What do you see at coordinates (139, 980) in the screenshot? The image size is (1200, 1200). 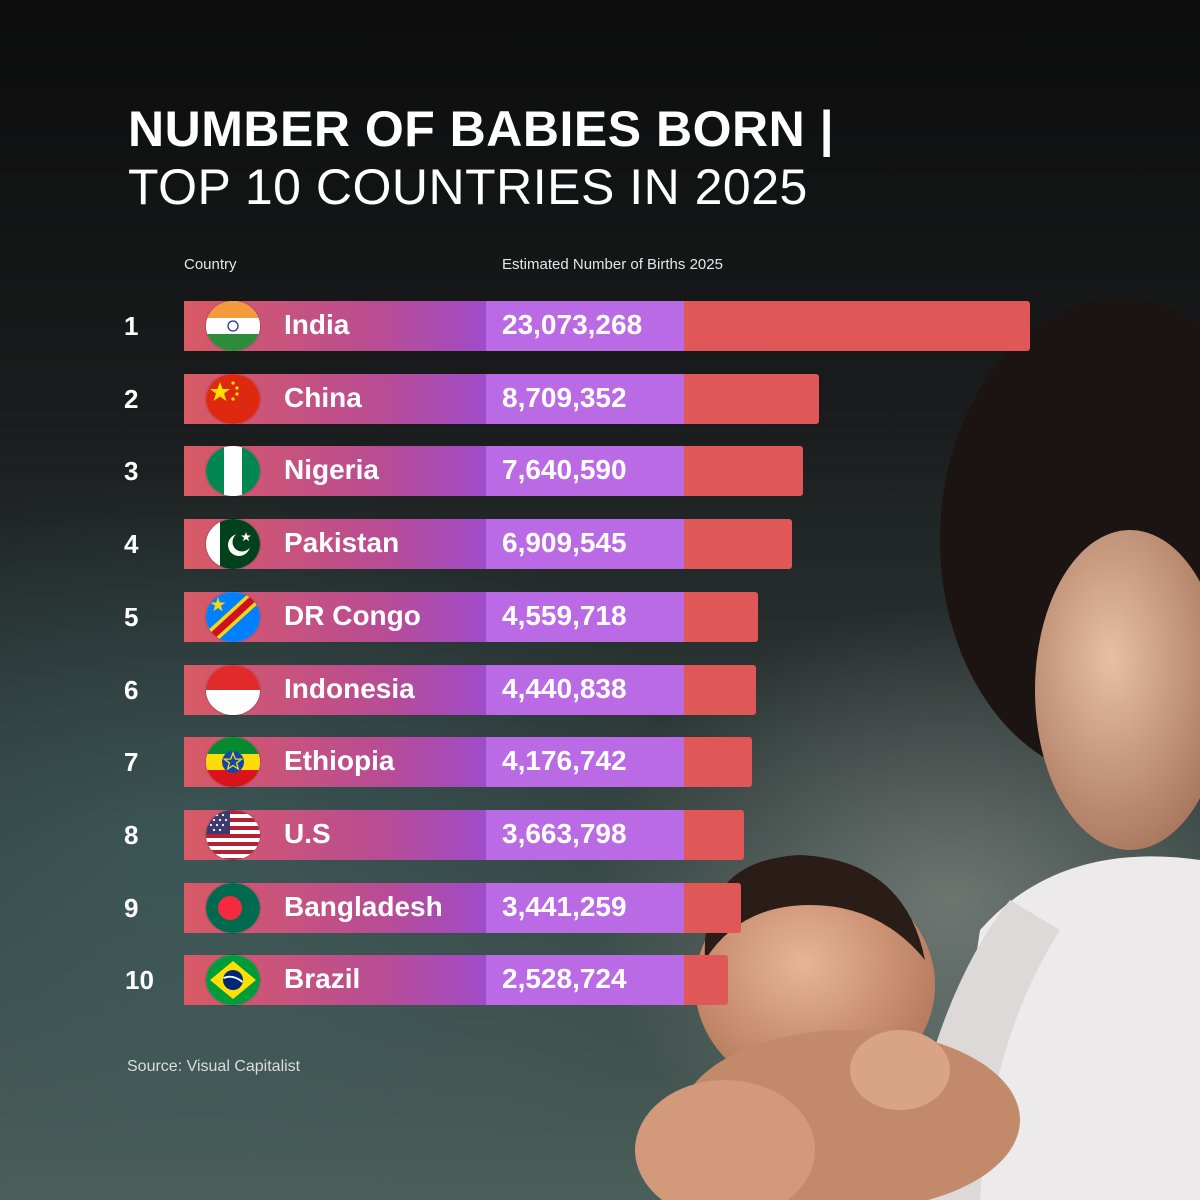 I see `rank-label: 10` at bounding box center [139, 980].